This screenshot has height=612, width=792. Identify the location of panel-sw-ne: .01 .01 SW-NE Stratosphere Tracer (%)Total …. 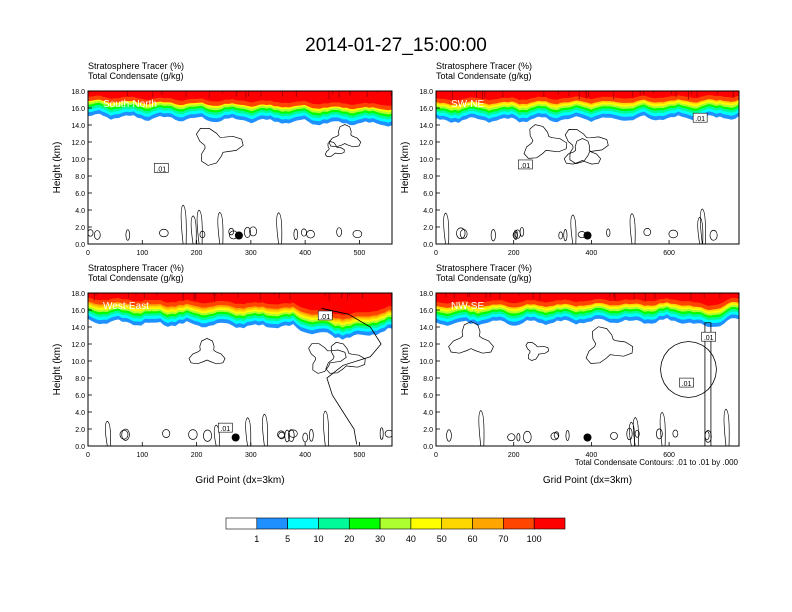
(570, 159).